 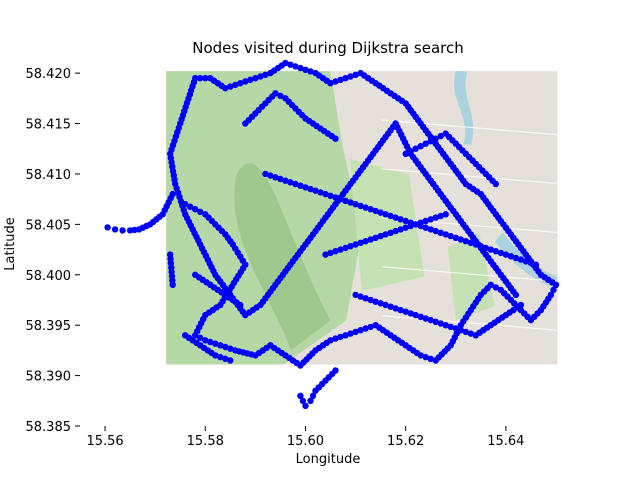 What do you see at coordinates (387, 225) in the screenshot?
I see `map-park-east` at bounding box center [387, 225].